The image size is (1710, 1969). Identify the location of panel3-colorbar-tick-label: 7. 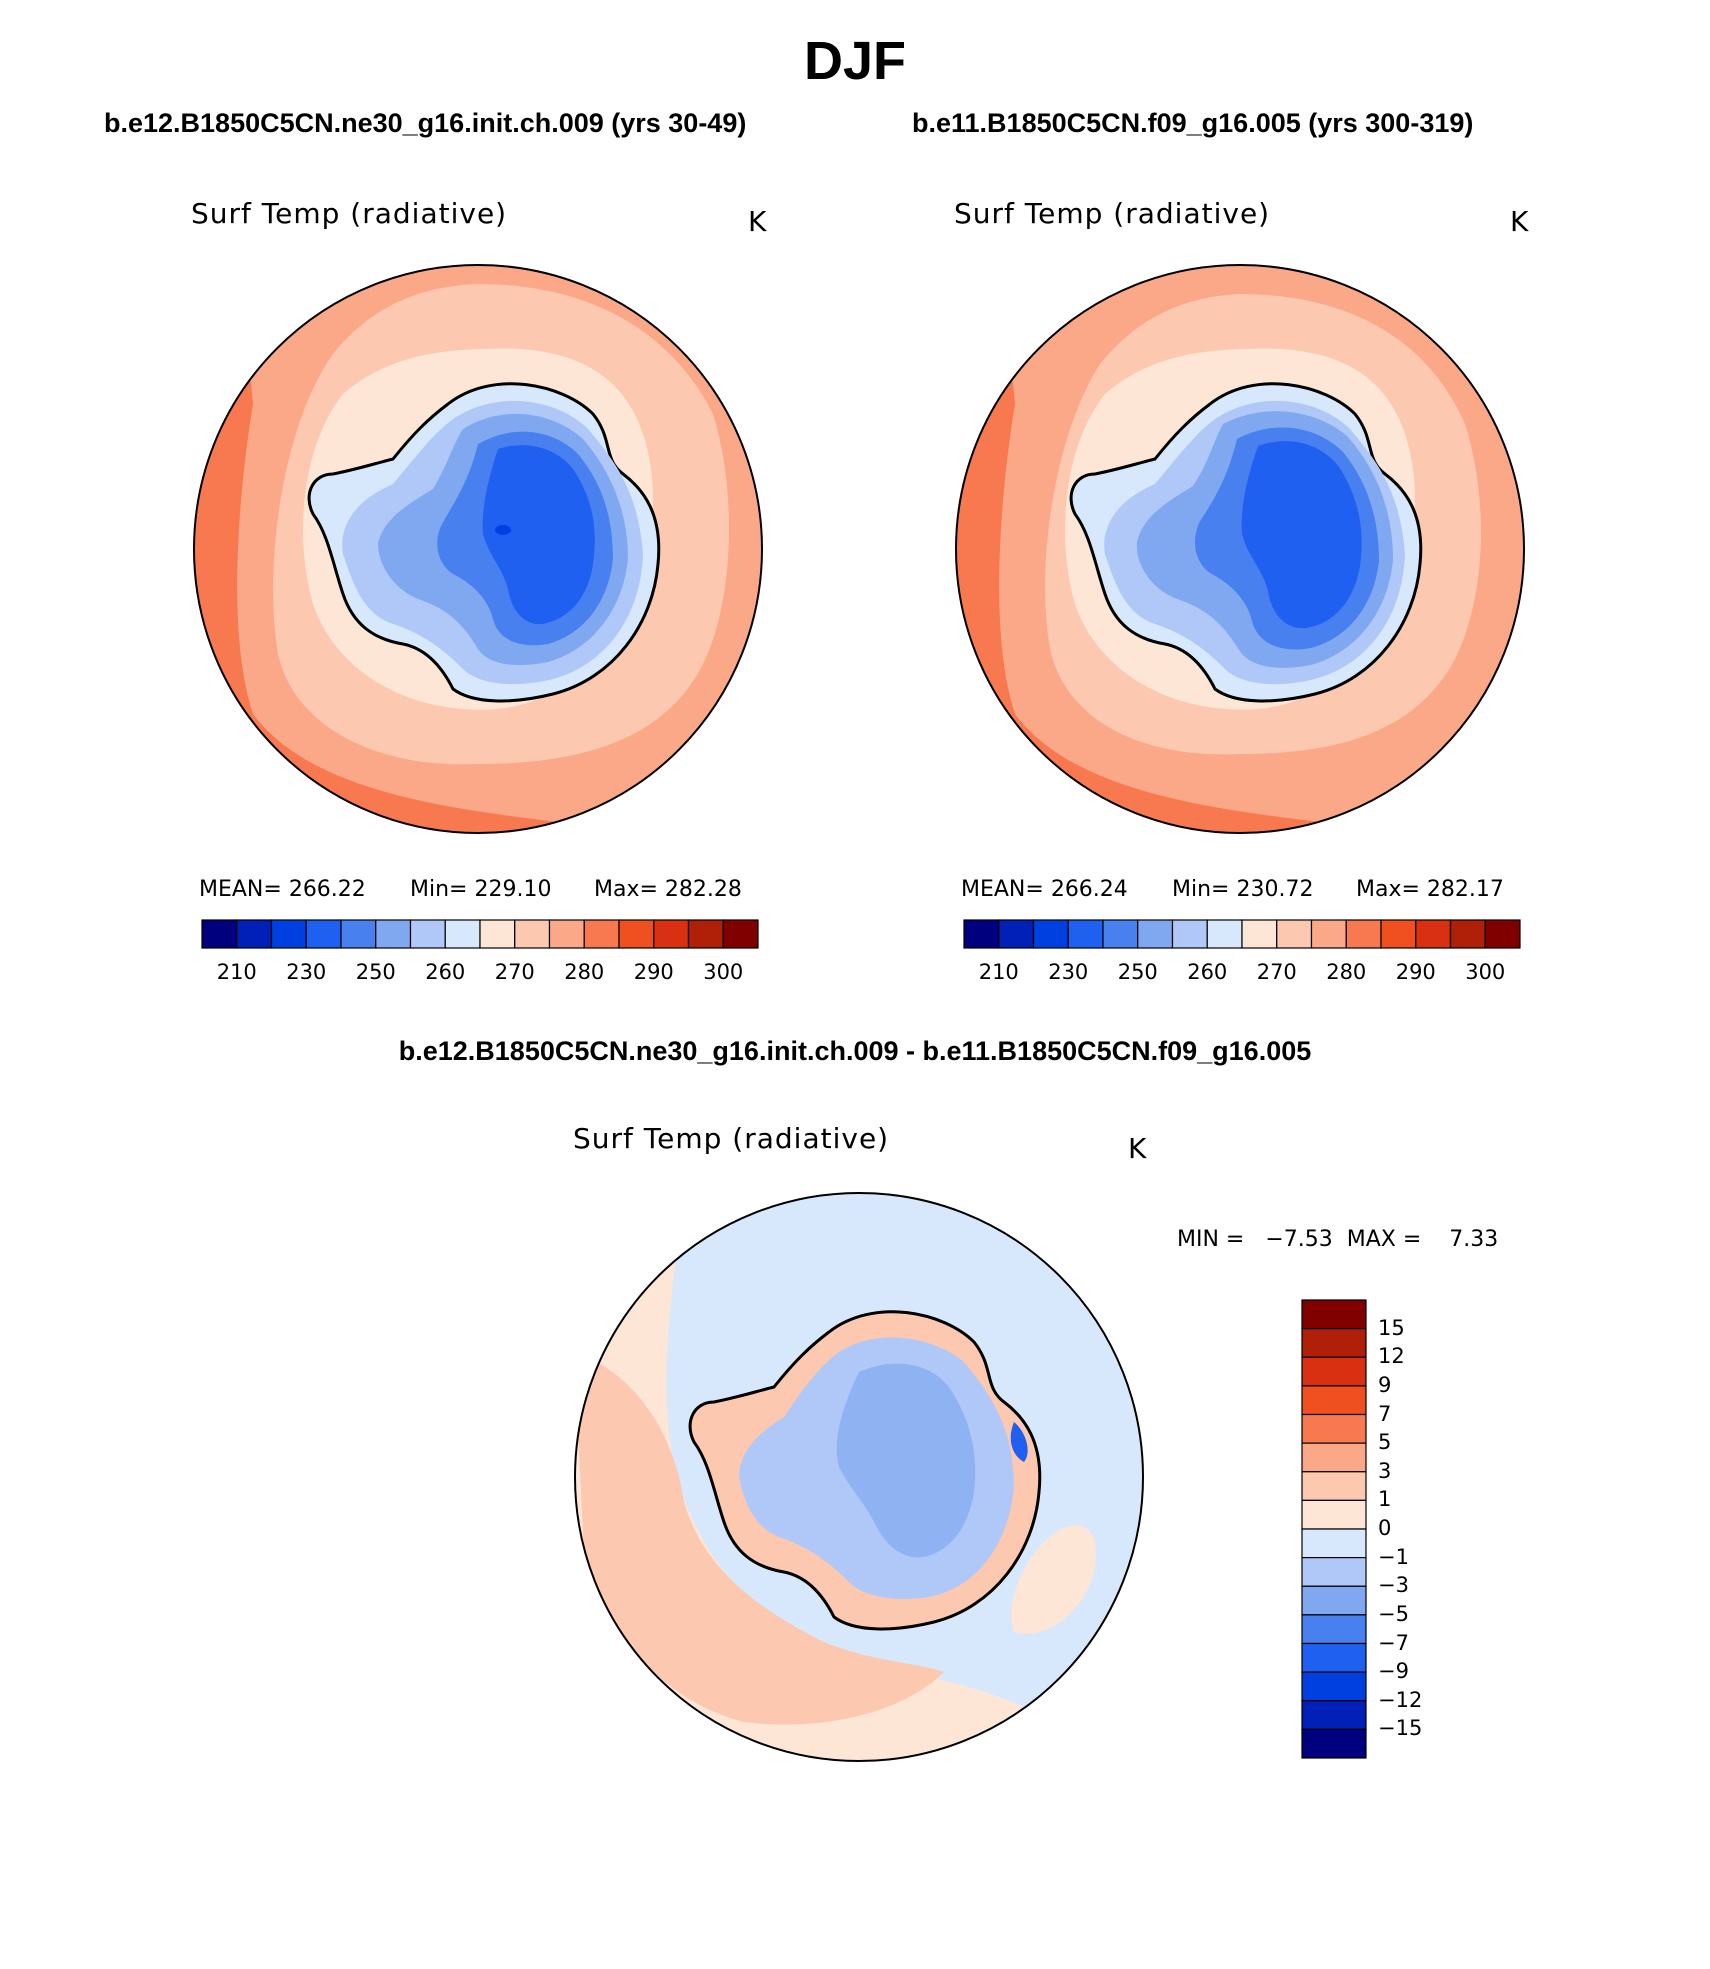
(1385, 1413).